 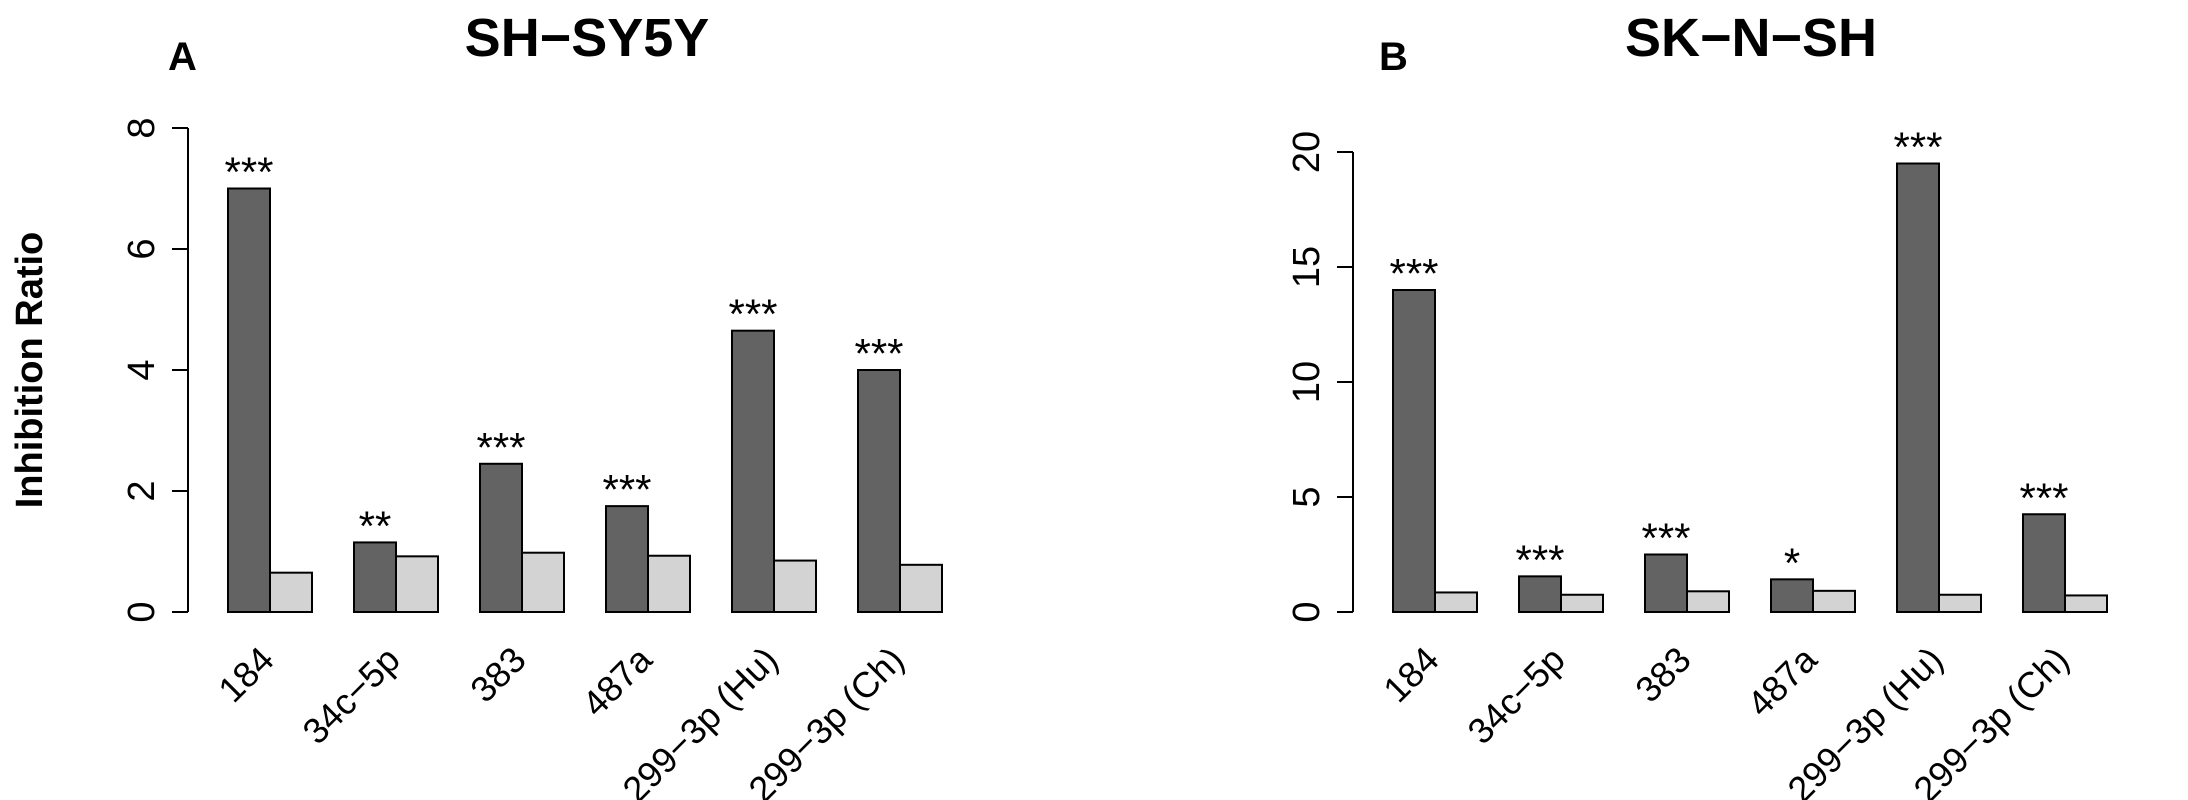 What do you see at coordinates (1751, 38) in the screenshot?
I see `chart-title: SK−N−SH` at bounding box center [1751, 38].